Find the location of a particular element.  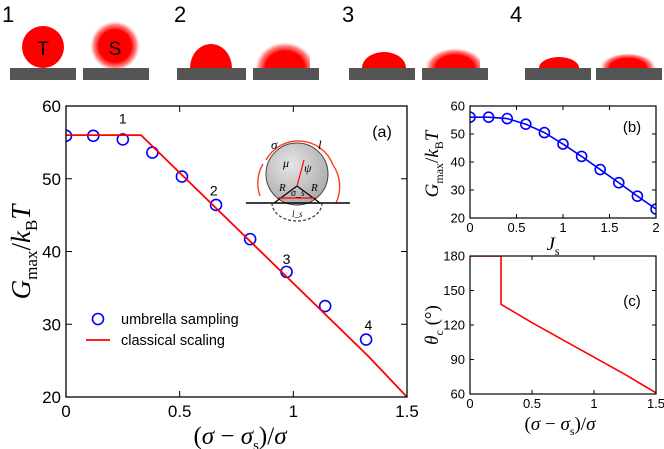

point-annotation: 3 is located at coordinates (287, 259).